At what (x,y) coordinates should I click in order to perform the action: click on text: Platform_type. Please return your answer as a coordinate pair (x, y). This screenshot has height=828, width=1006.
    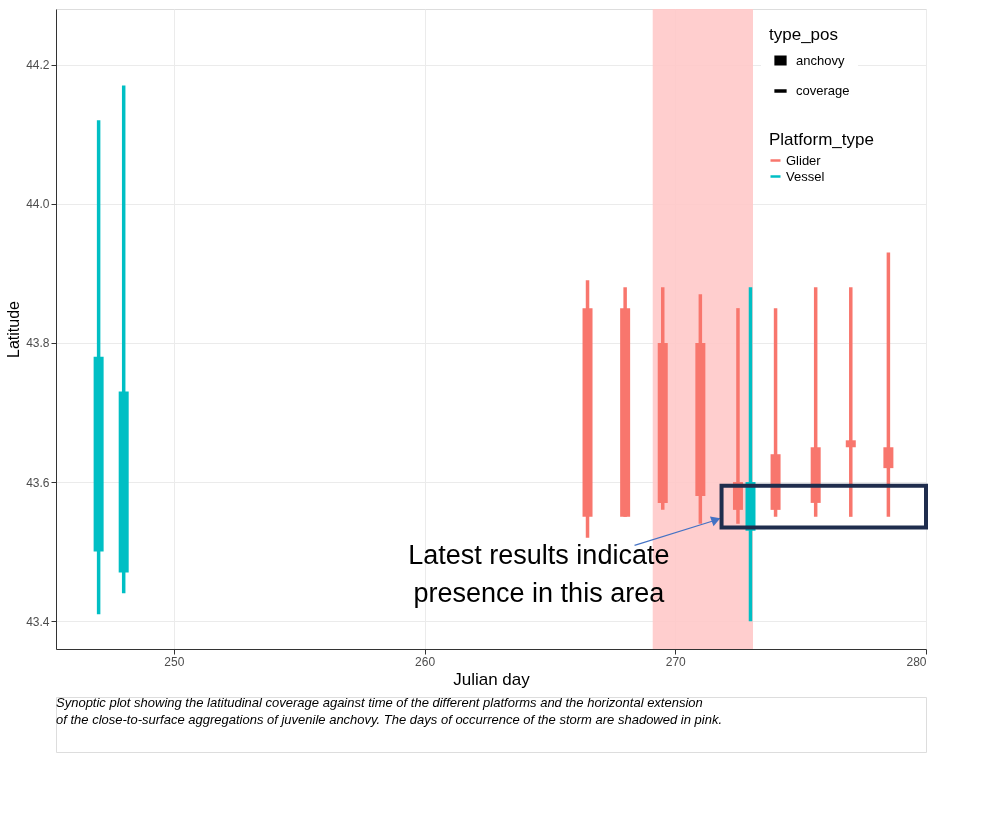
    Looking at the image, I should click on (821, 139).